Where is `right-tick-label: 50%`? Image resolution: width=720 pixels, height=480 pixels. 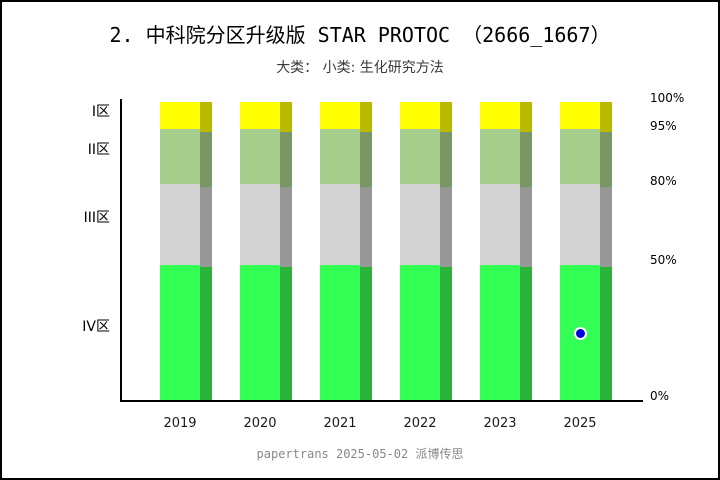
right-tick-label: 50% is located at coordinates (663, 260).